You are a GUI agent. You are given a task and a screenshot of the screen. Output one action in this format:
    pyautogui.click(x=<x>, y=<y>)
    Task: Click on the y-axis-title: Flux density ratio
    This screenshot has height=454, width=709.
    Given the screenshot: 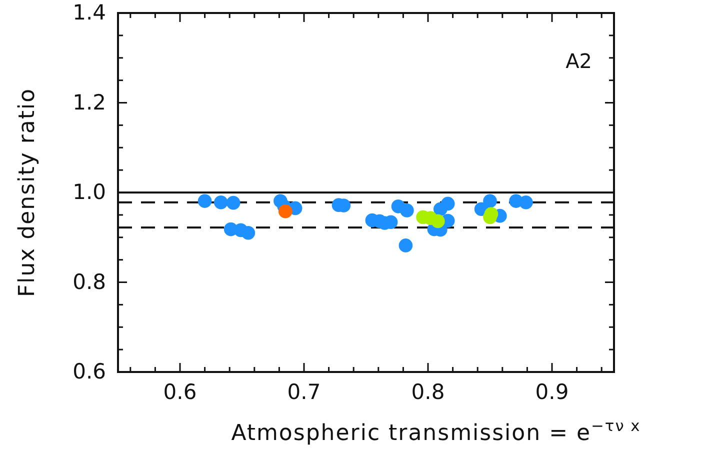 What is the action you would take?
    pyautogui.click(x=27, y=193)
    